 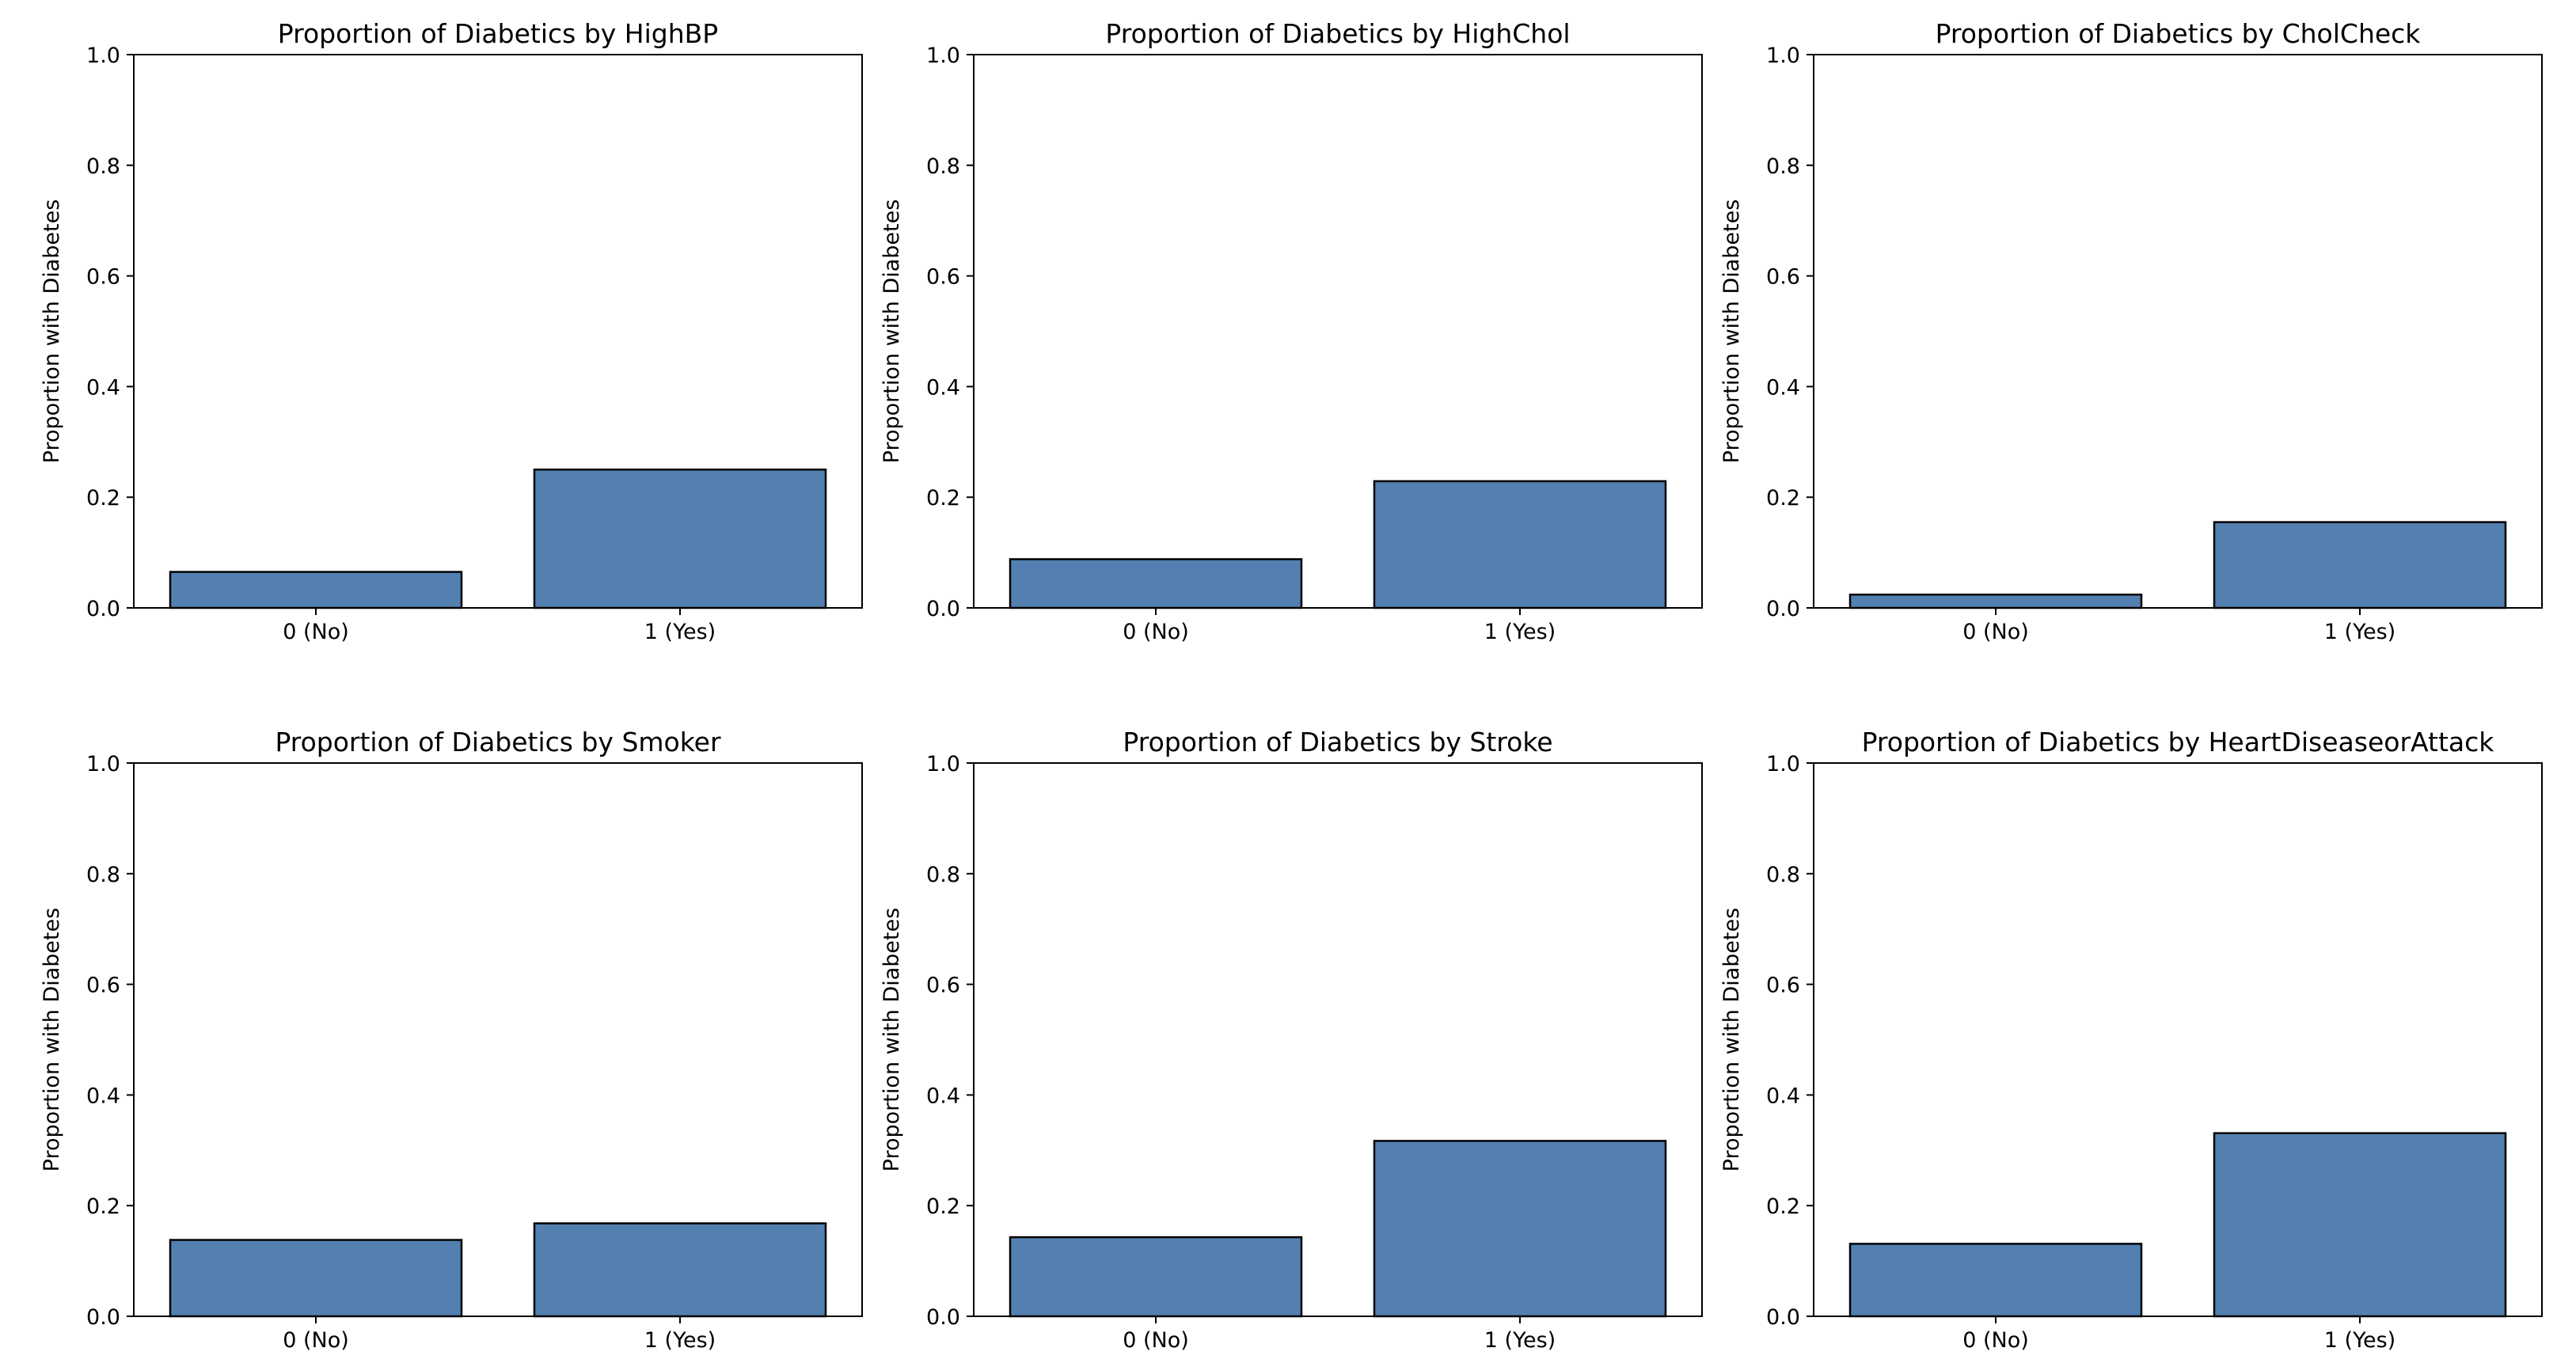 I want to click on chart-title: Proportion of Diabetics by CholCheck, so click(x=2179, y=33).